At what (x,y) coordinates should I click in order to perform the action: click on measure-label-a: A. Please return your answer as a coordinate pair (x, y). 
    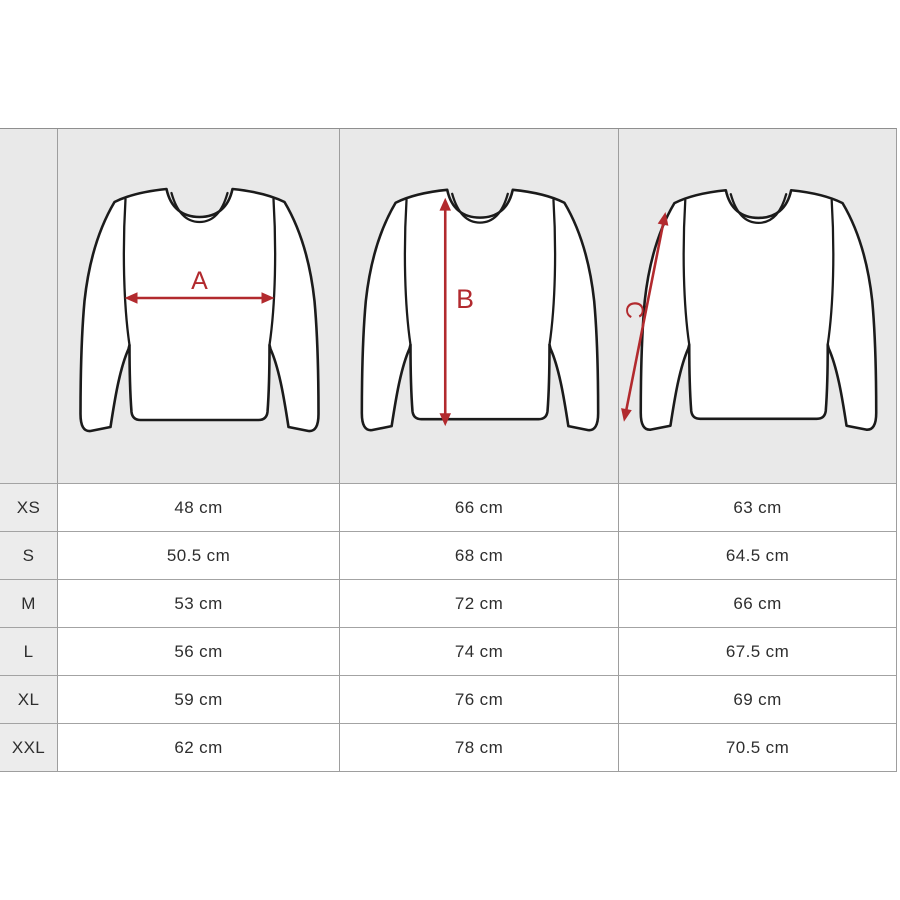
    Looking at the image, I should click on (199, 281).